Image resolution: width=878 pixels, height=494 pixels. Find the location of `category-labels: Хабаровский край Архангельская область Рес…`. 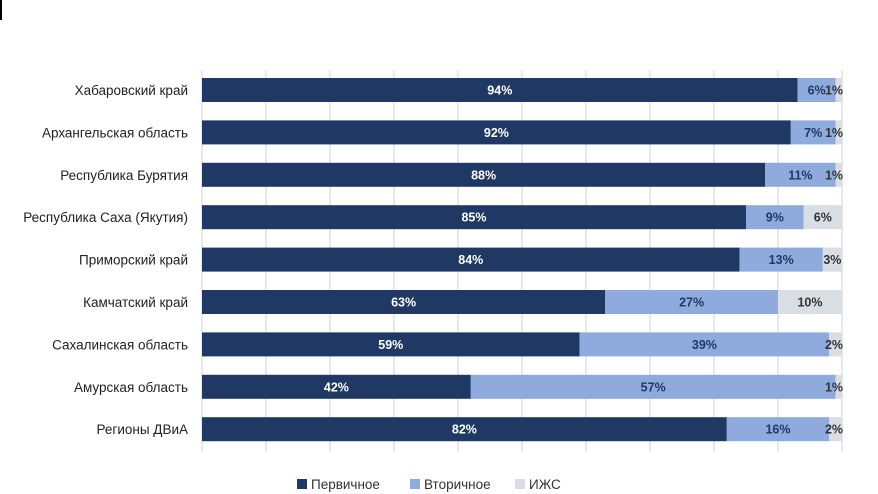

category-labels: Хабаровский край Архангельская область Рес… is located at coordinates (105, 260).